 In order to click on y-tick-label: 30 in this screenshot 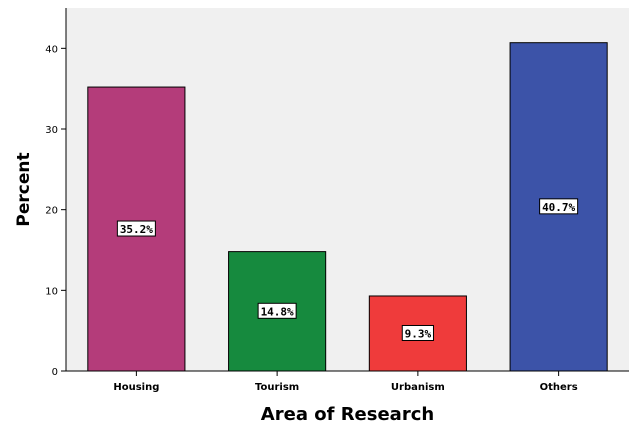, I will do `click(51, 130)`.